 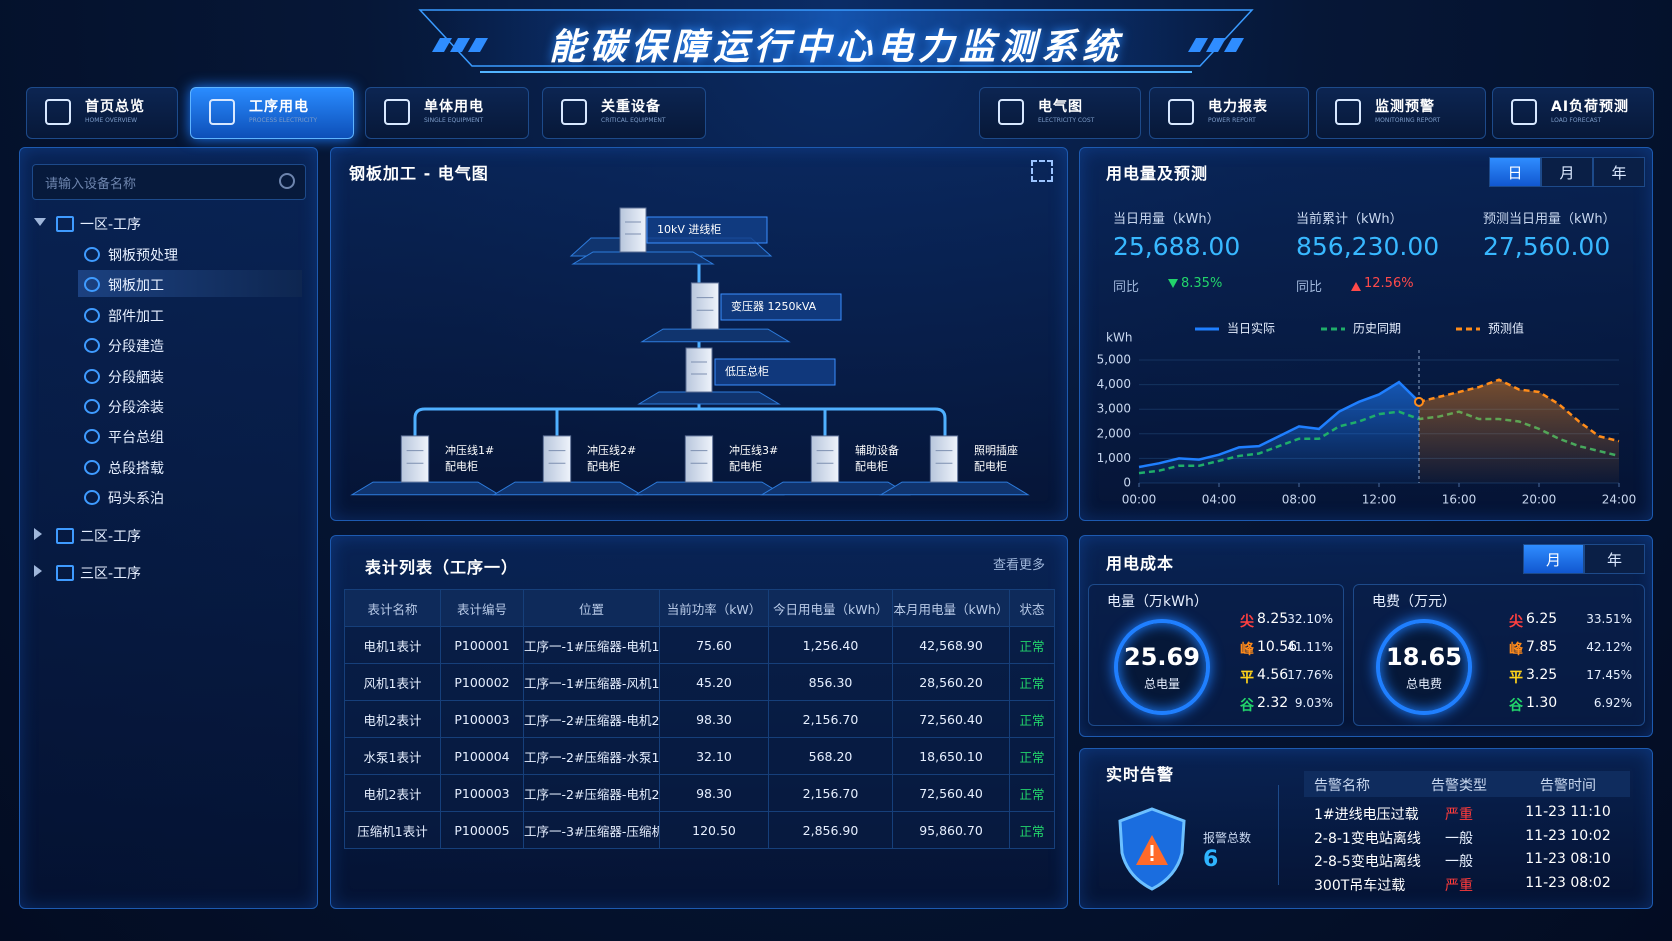 What do you see at coordinates (442, 567) in the screenshot?
I see `panel-title: 表计列表（工序一）` at bounding box center [442, 567].